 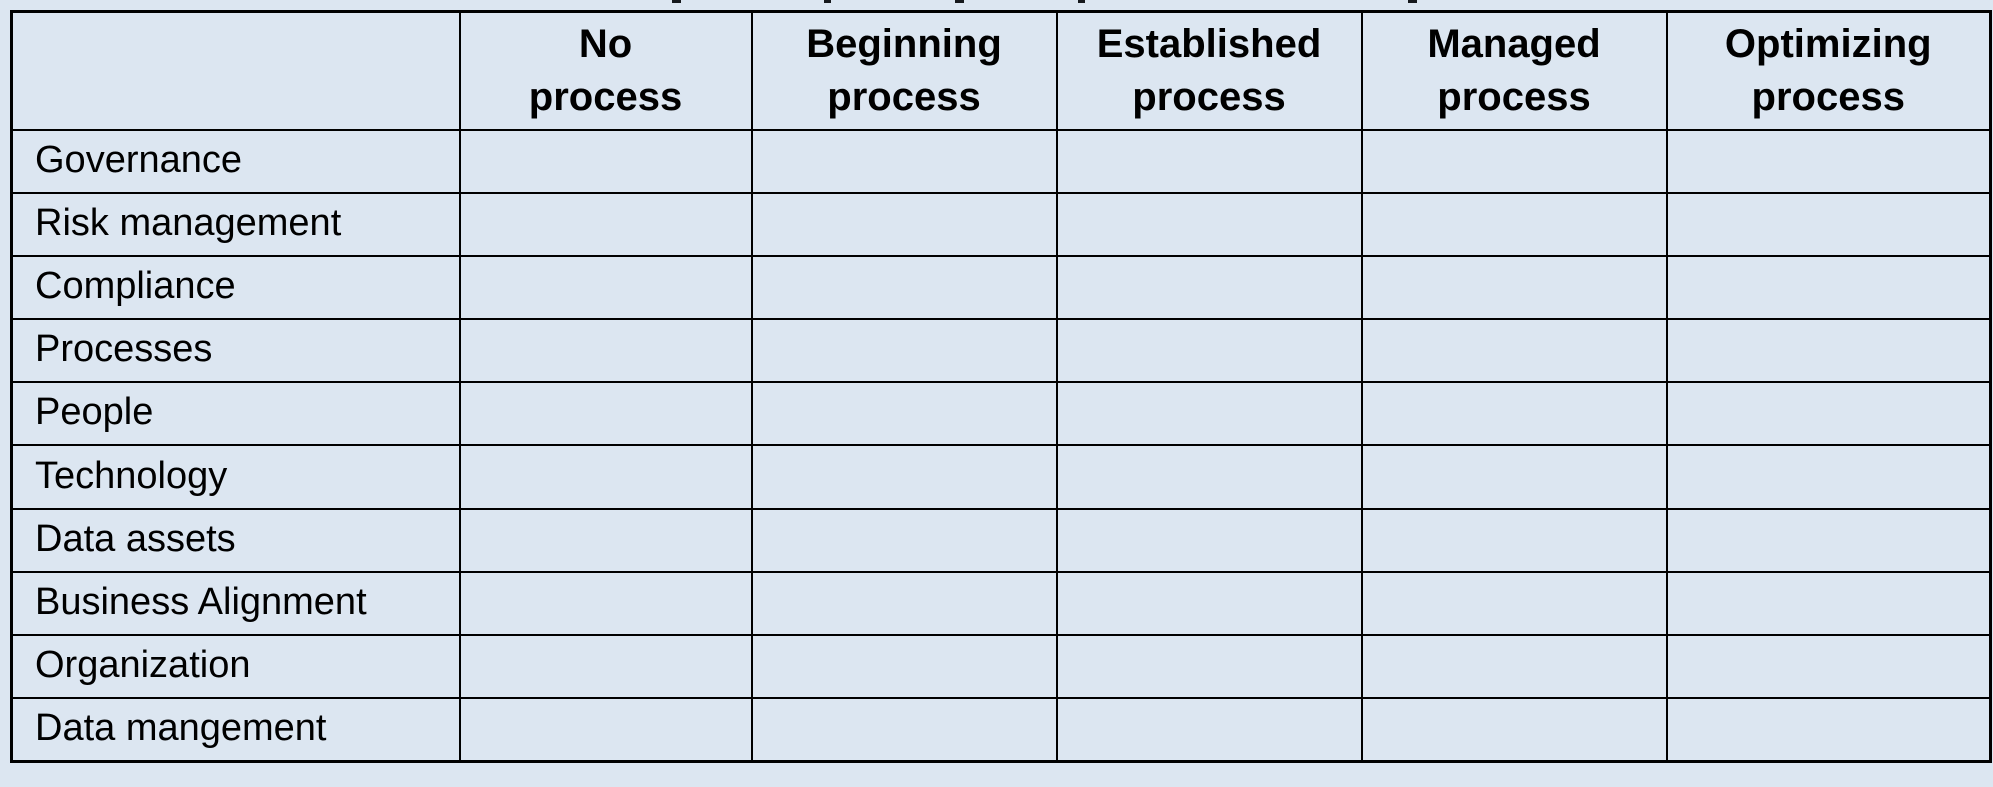 What do you see at coordinates (235, 477) in the screenshot?
I see `row-label: Technology` at bounding box center [235, 477].